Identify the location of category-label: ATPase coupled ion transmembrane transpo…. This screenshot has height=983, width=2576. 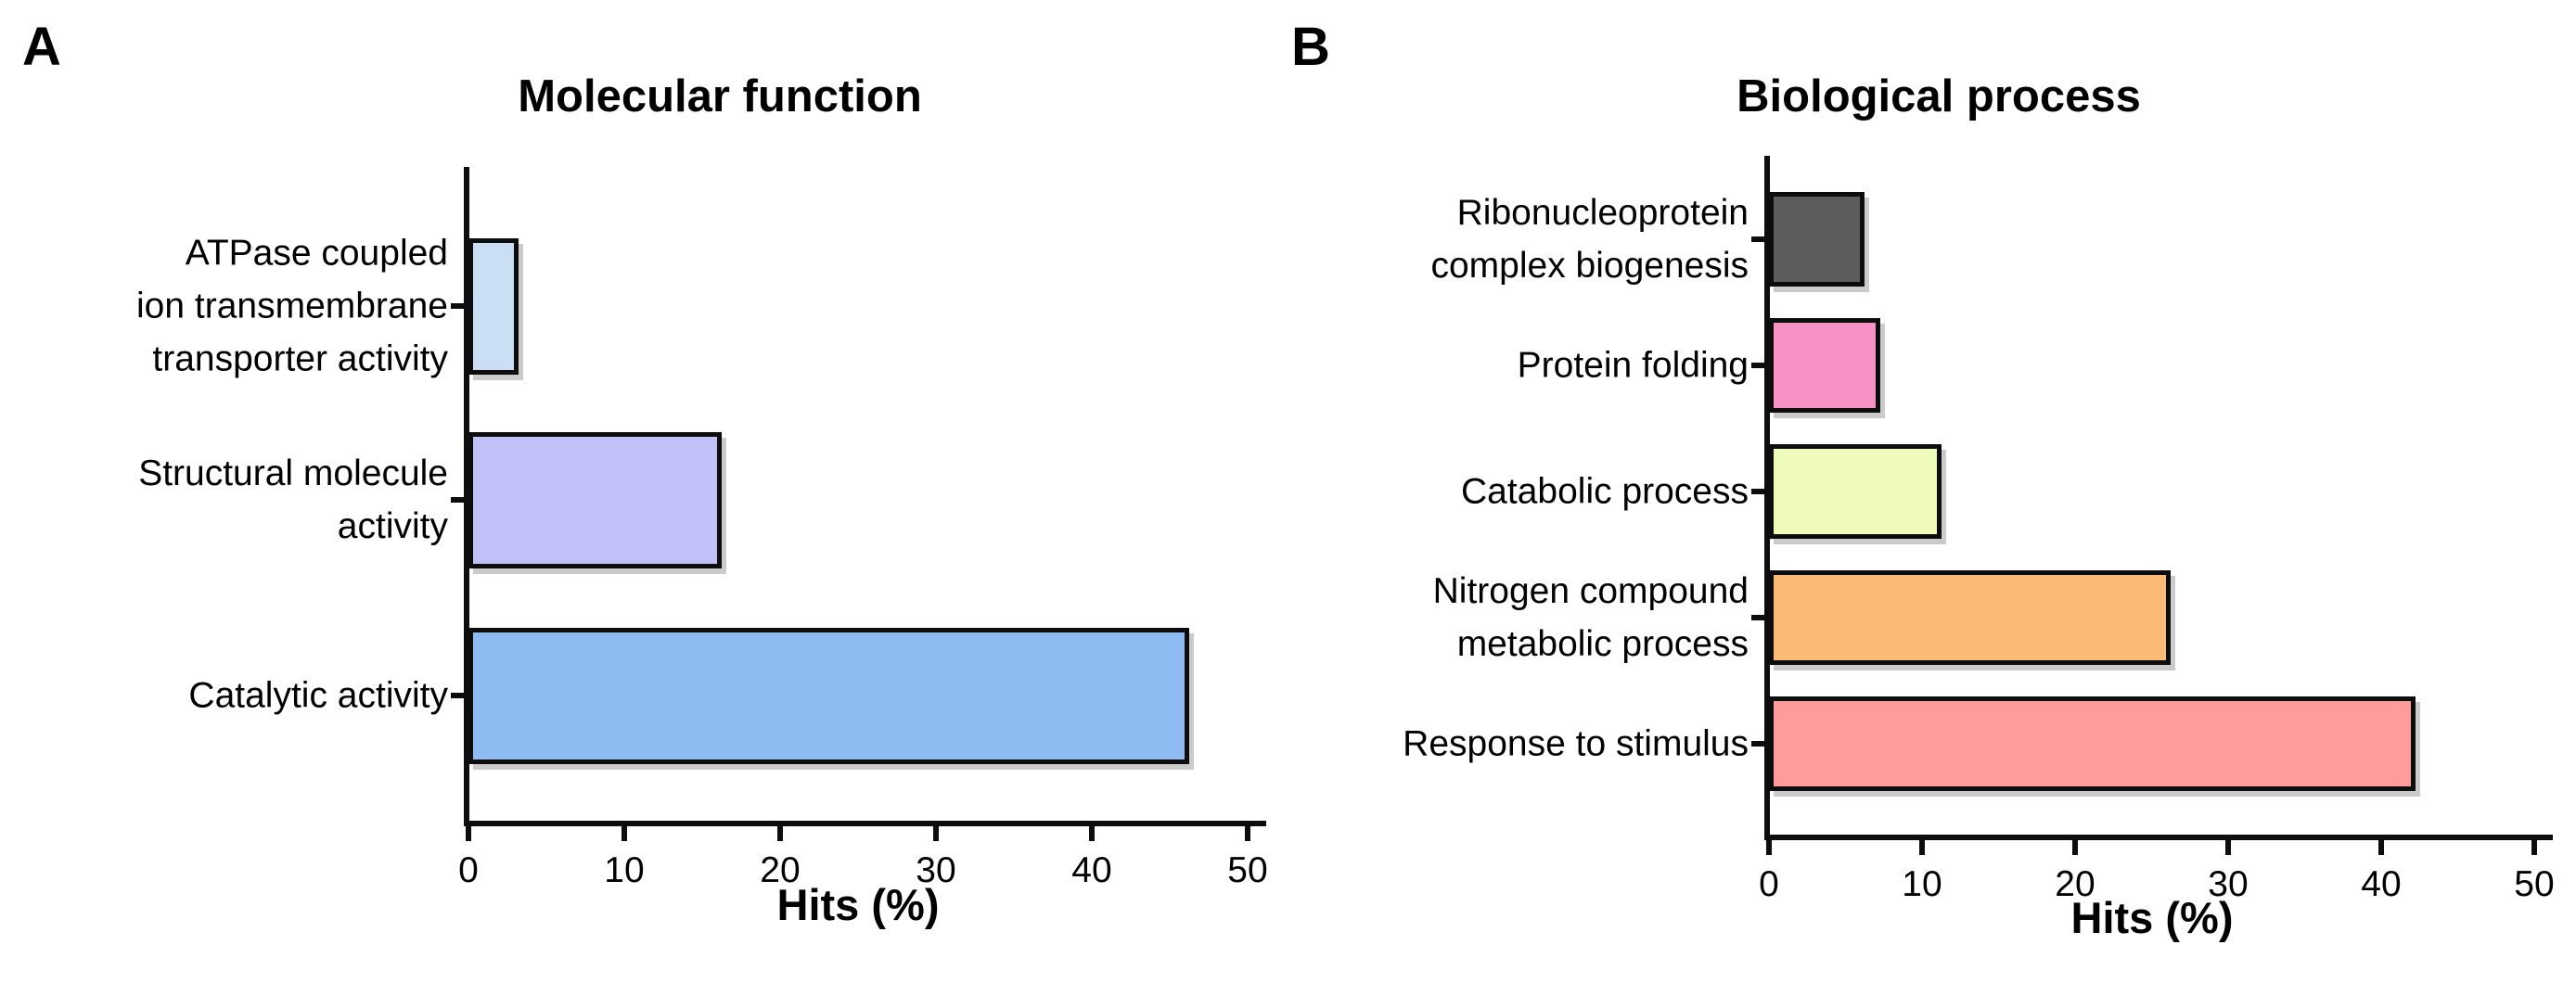
(292, 306).